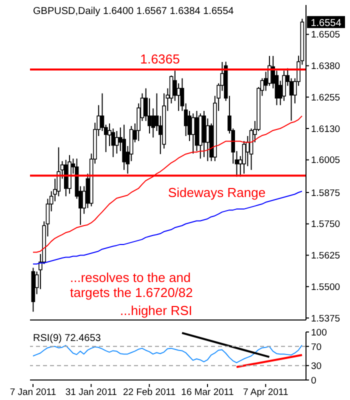  What do you see at coordinates (217, 192) in the screenshot?
I see `annotation: Sideways Range` at bounding box center [217, 192].